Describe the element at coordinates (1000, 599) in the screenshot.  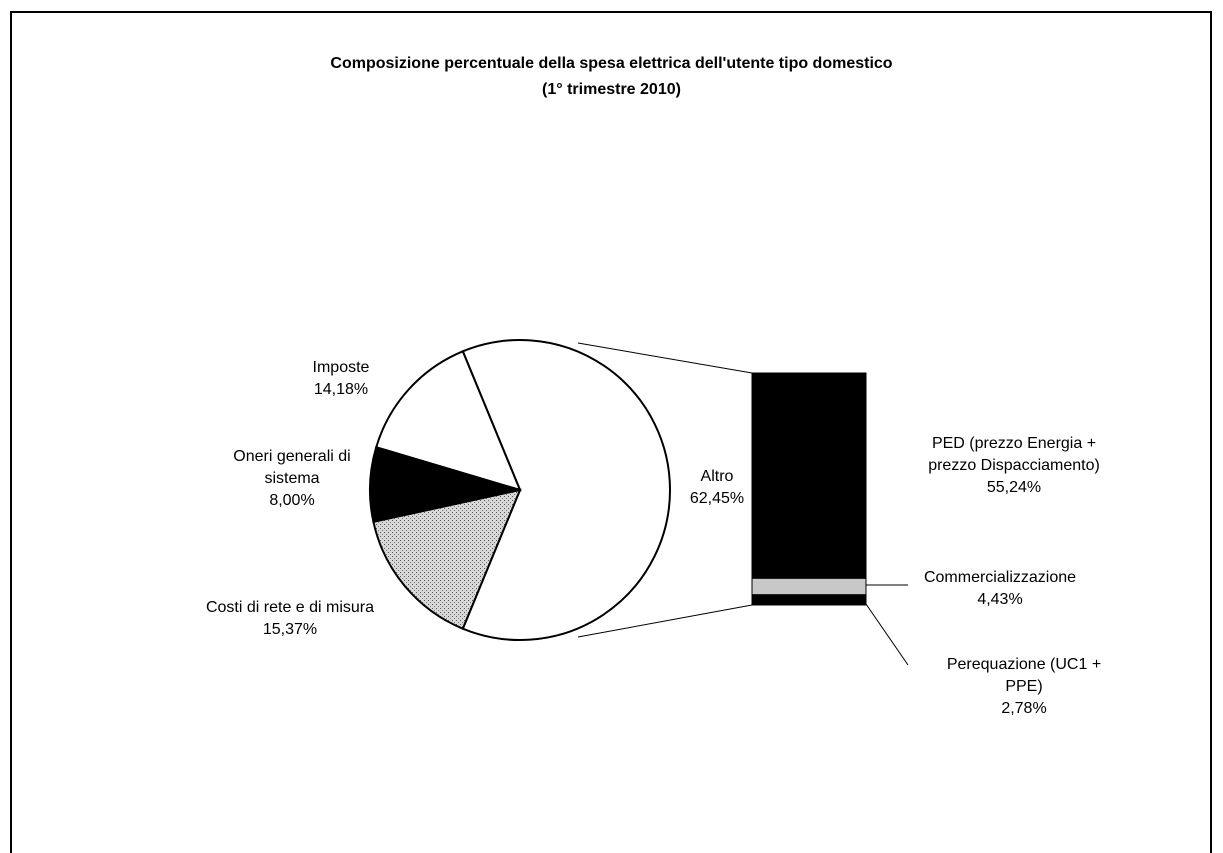
I see `label-value: 4,43%` at that location.